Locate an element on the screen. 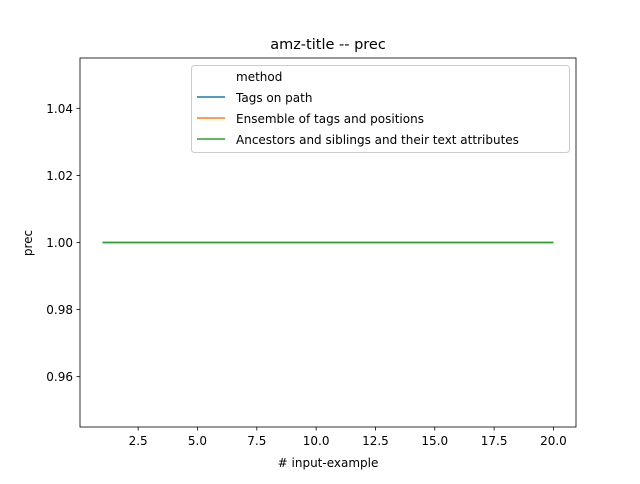 The height and width of the screenshot is (484, 640). chart-title: amz-title -- prec is located at coordinates (328, 45).